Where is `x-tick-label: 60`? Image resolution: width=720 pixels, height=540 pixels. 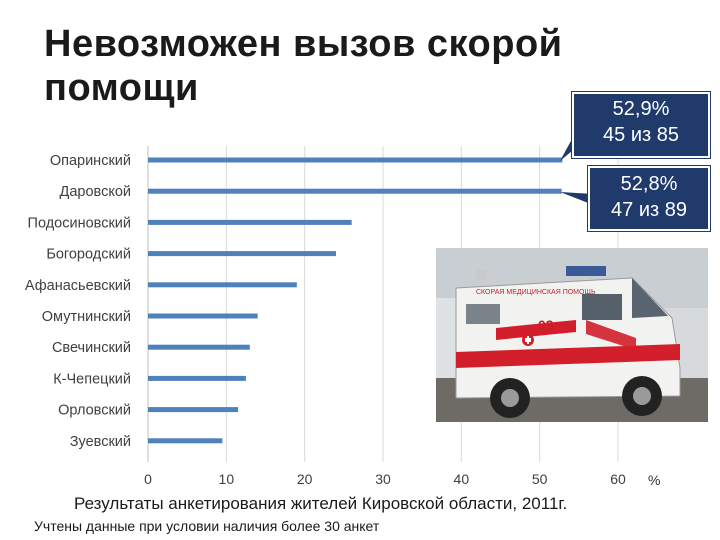 x-tick-label: 60 is located at coordinates (618, 479).